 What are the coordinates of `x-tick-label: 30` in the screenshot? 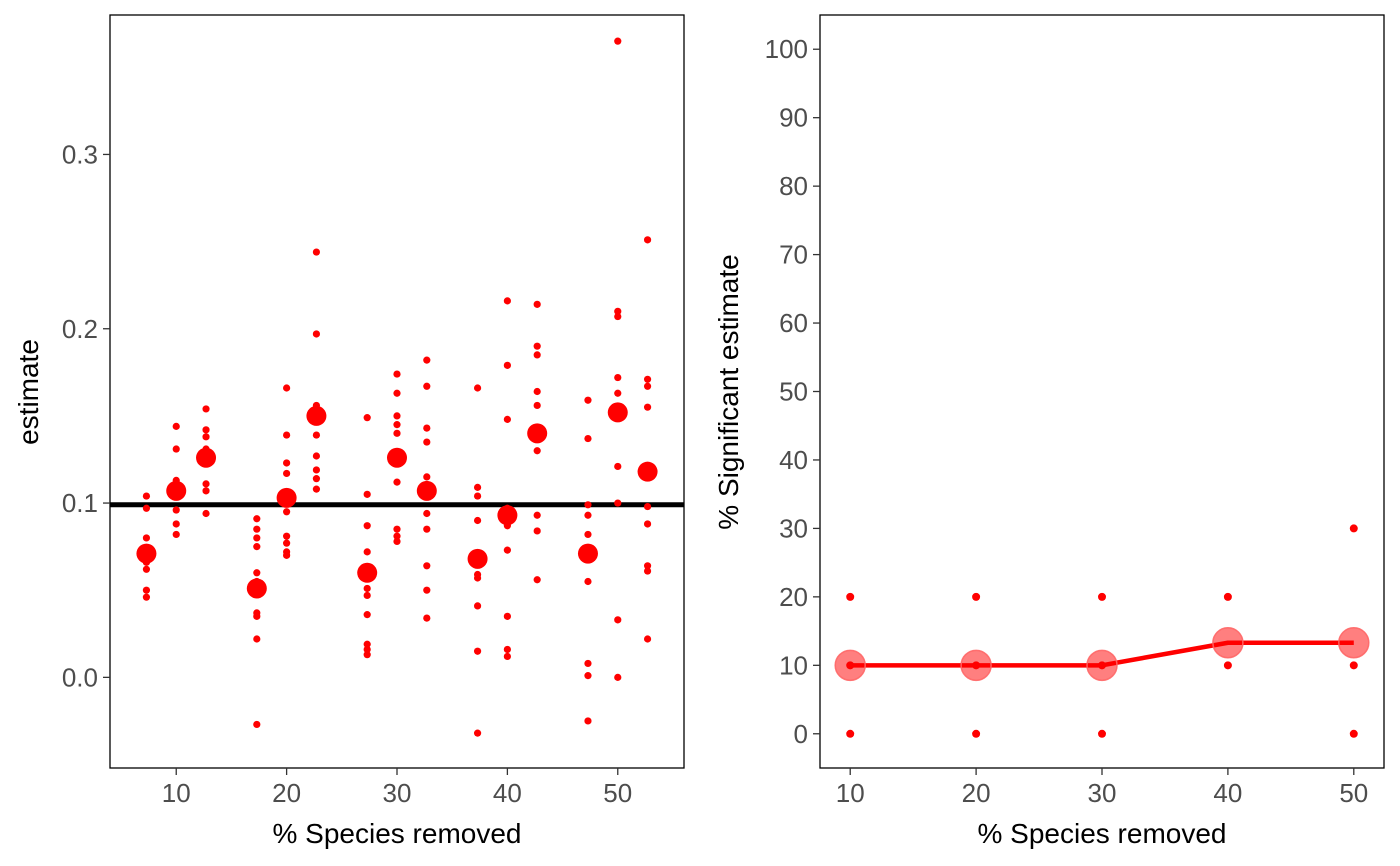 It's located at (397, 793).